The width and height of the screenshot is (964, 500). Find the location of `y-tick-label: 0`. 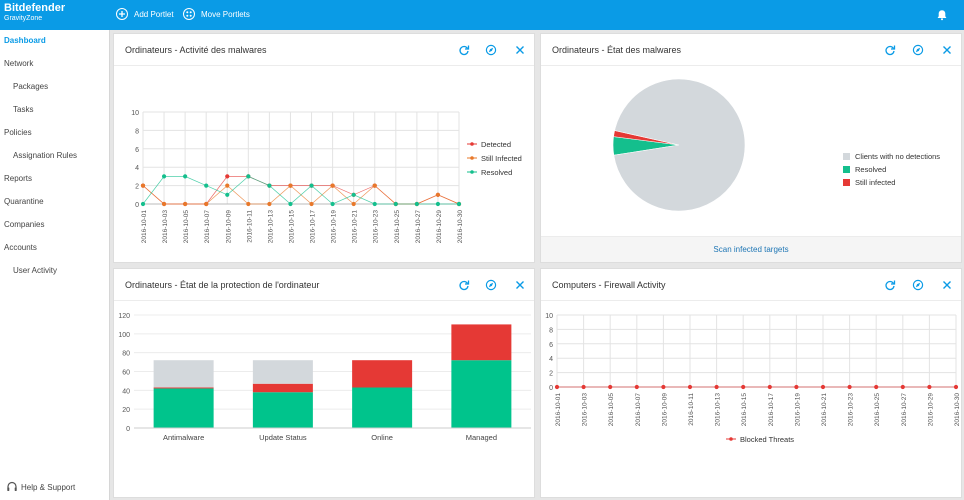

y-tick-label: 0 is located at coordinates (137, 205).